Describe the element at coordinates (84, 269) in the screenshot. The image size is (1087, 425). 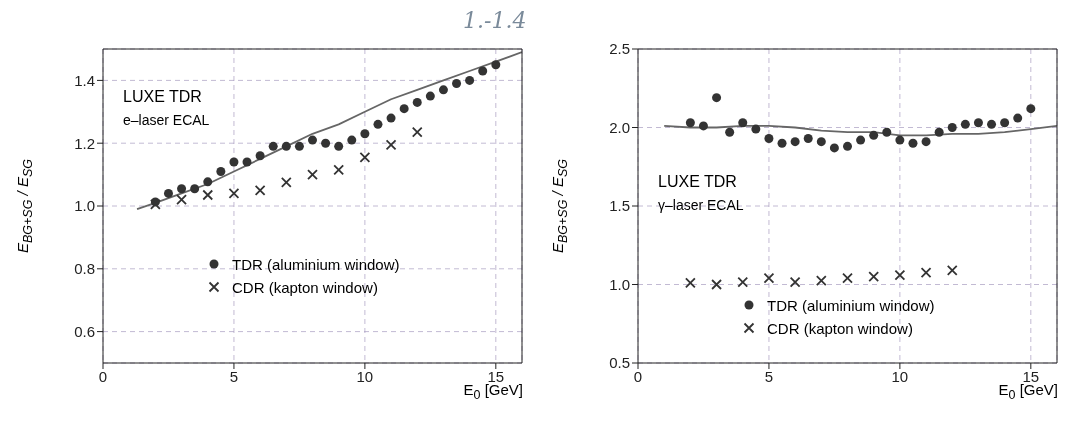
I see `y-tick-label: 0.8` at that location.